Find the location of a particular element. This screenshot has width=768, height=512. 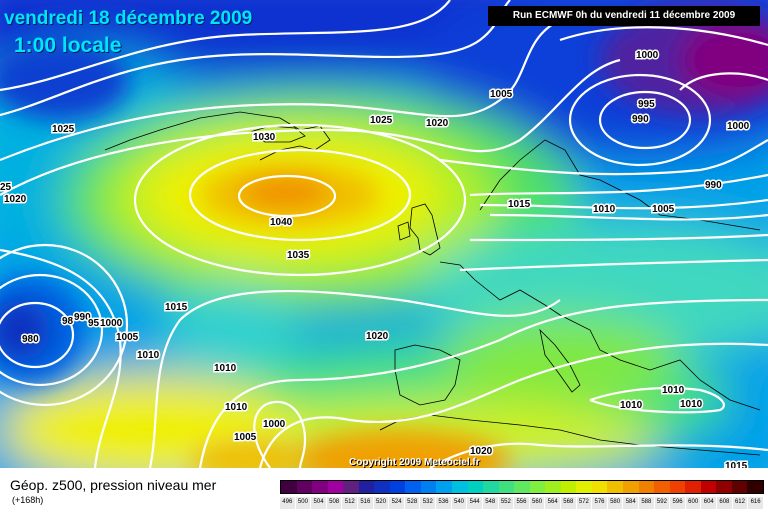

color-scale-value: 584 is located at coordinates (631, 503).